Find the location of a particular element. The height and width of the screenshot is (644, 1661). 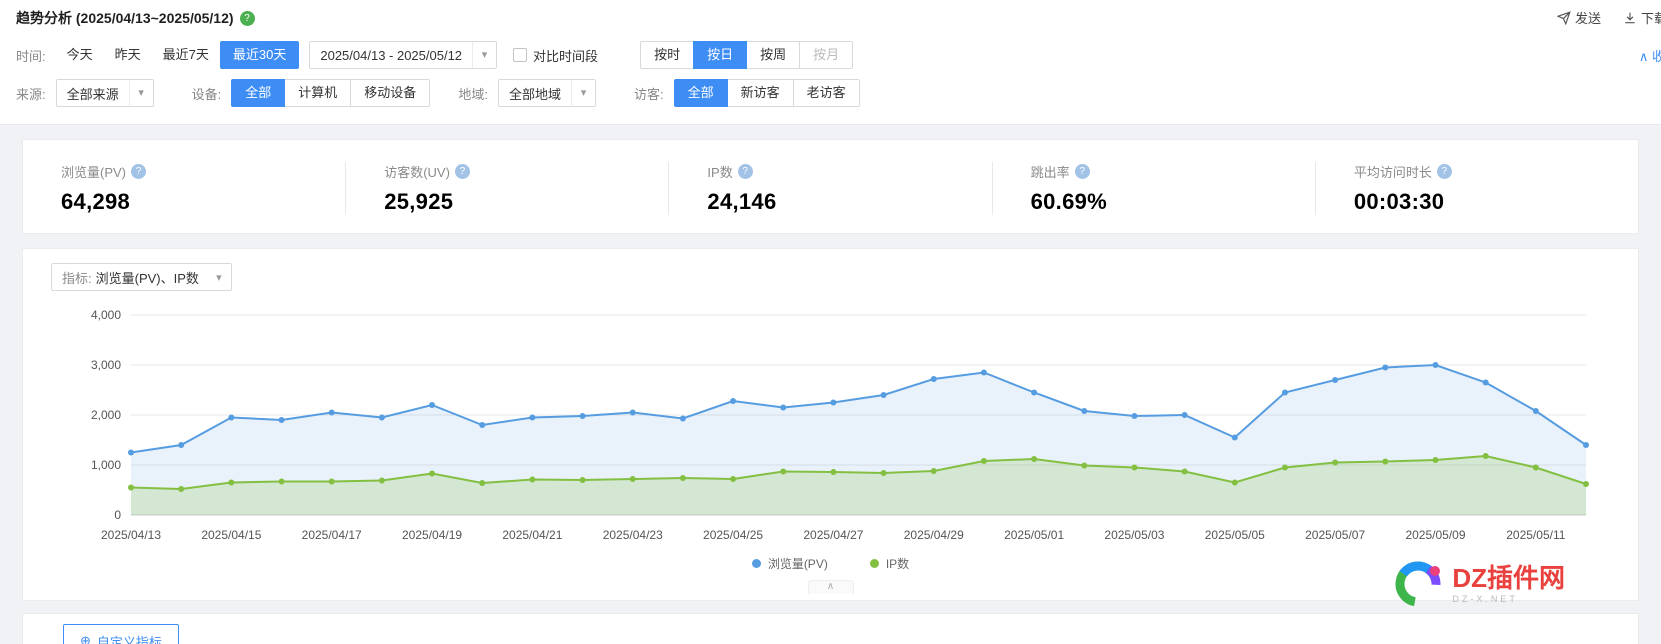

svg-text: 0 is located at coordinates (117, 515).